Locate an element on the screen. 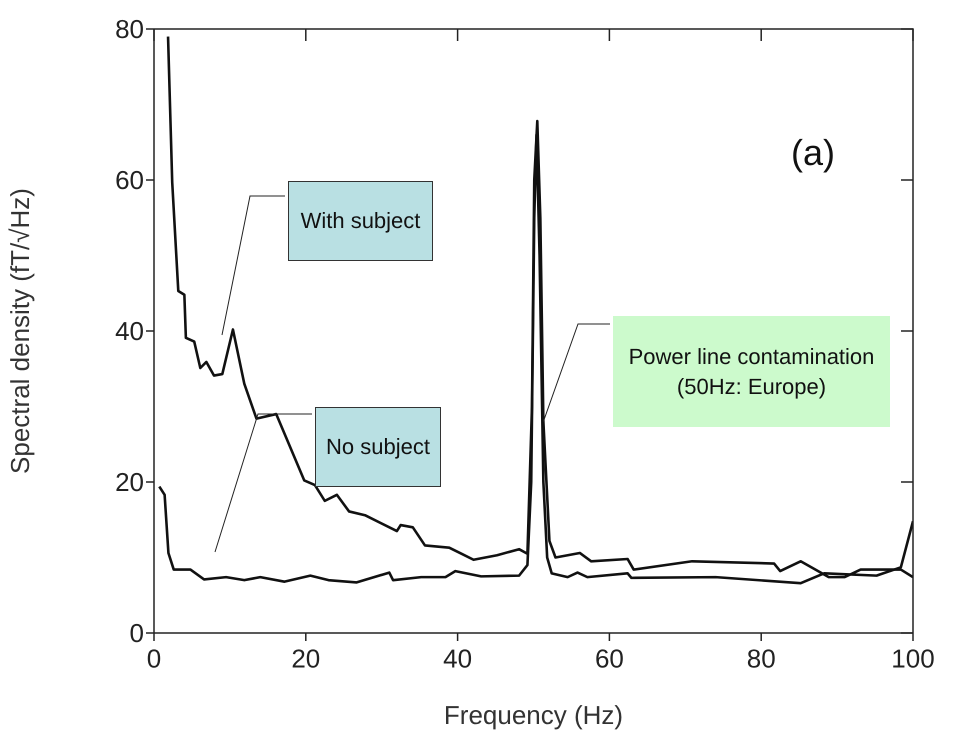 This screenshot has width=959, height=751. x-tick-label: 100 is located at coordinates (913, 658).